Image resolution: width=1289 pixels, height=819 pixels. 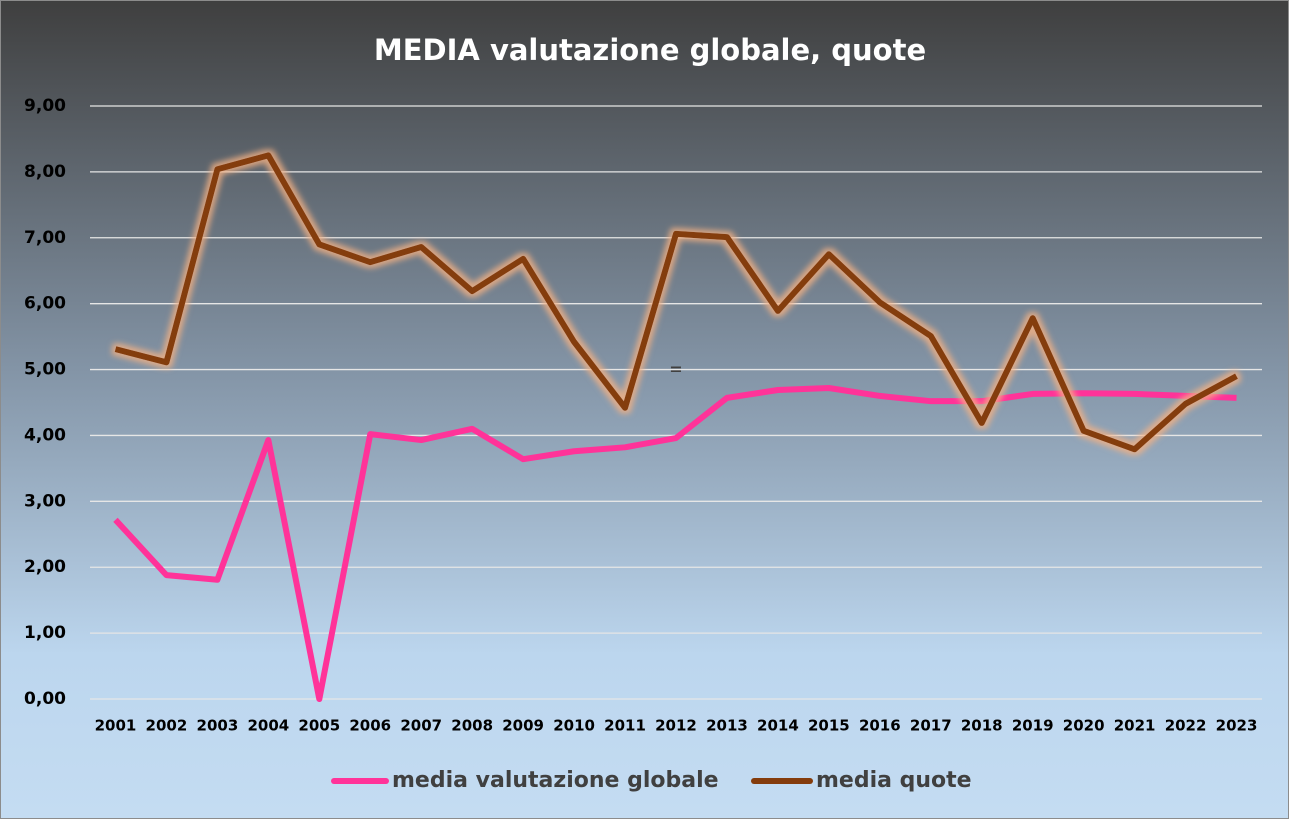 What do you see at coordinates (574, 726) in the screenshot?
I see `x-tick-label: 2010` at bounding box center [574, 726].